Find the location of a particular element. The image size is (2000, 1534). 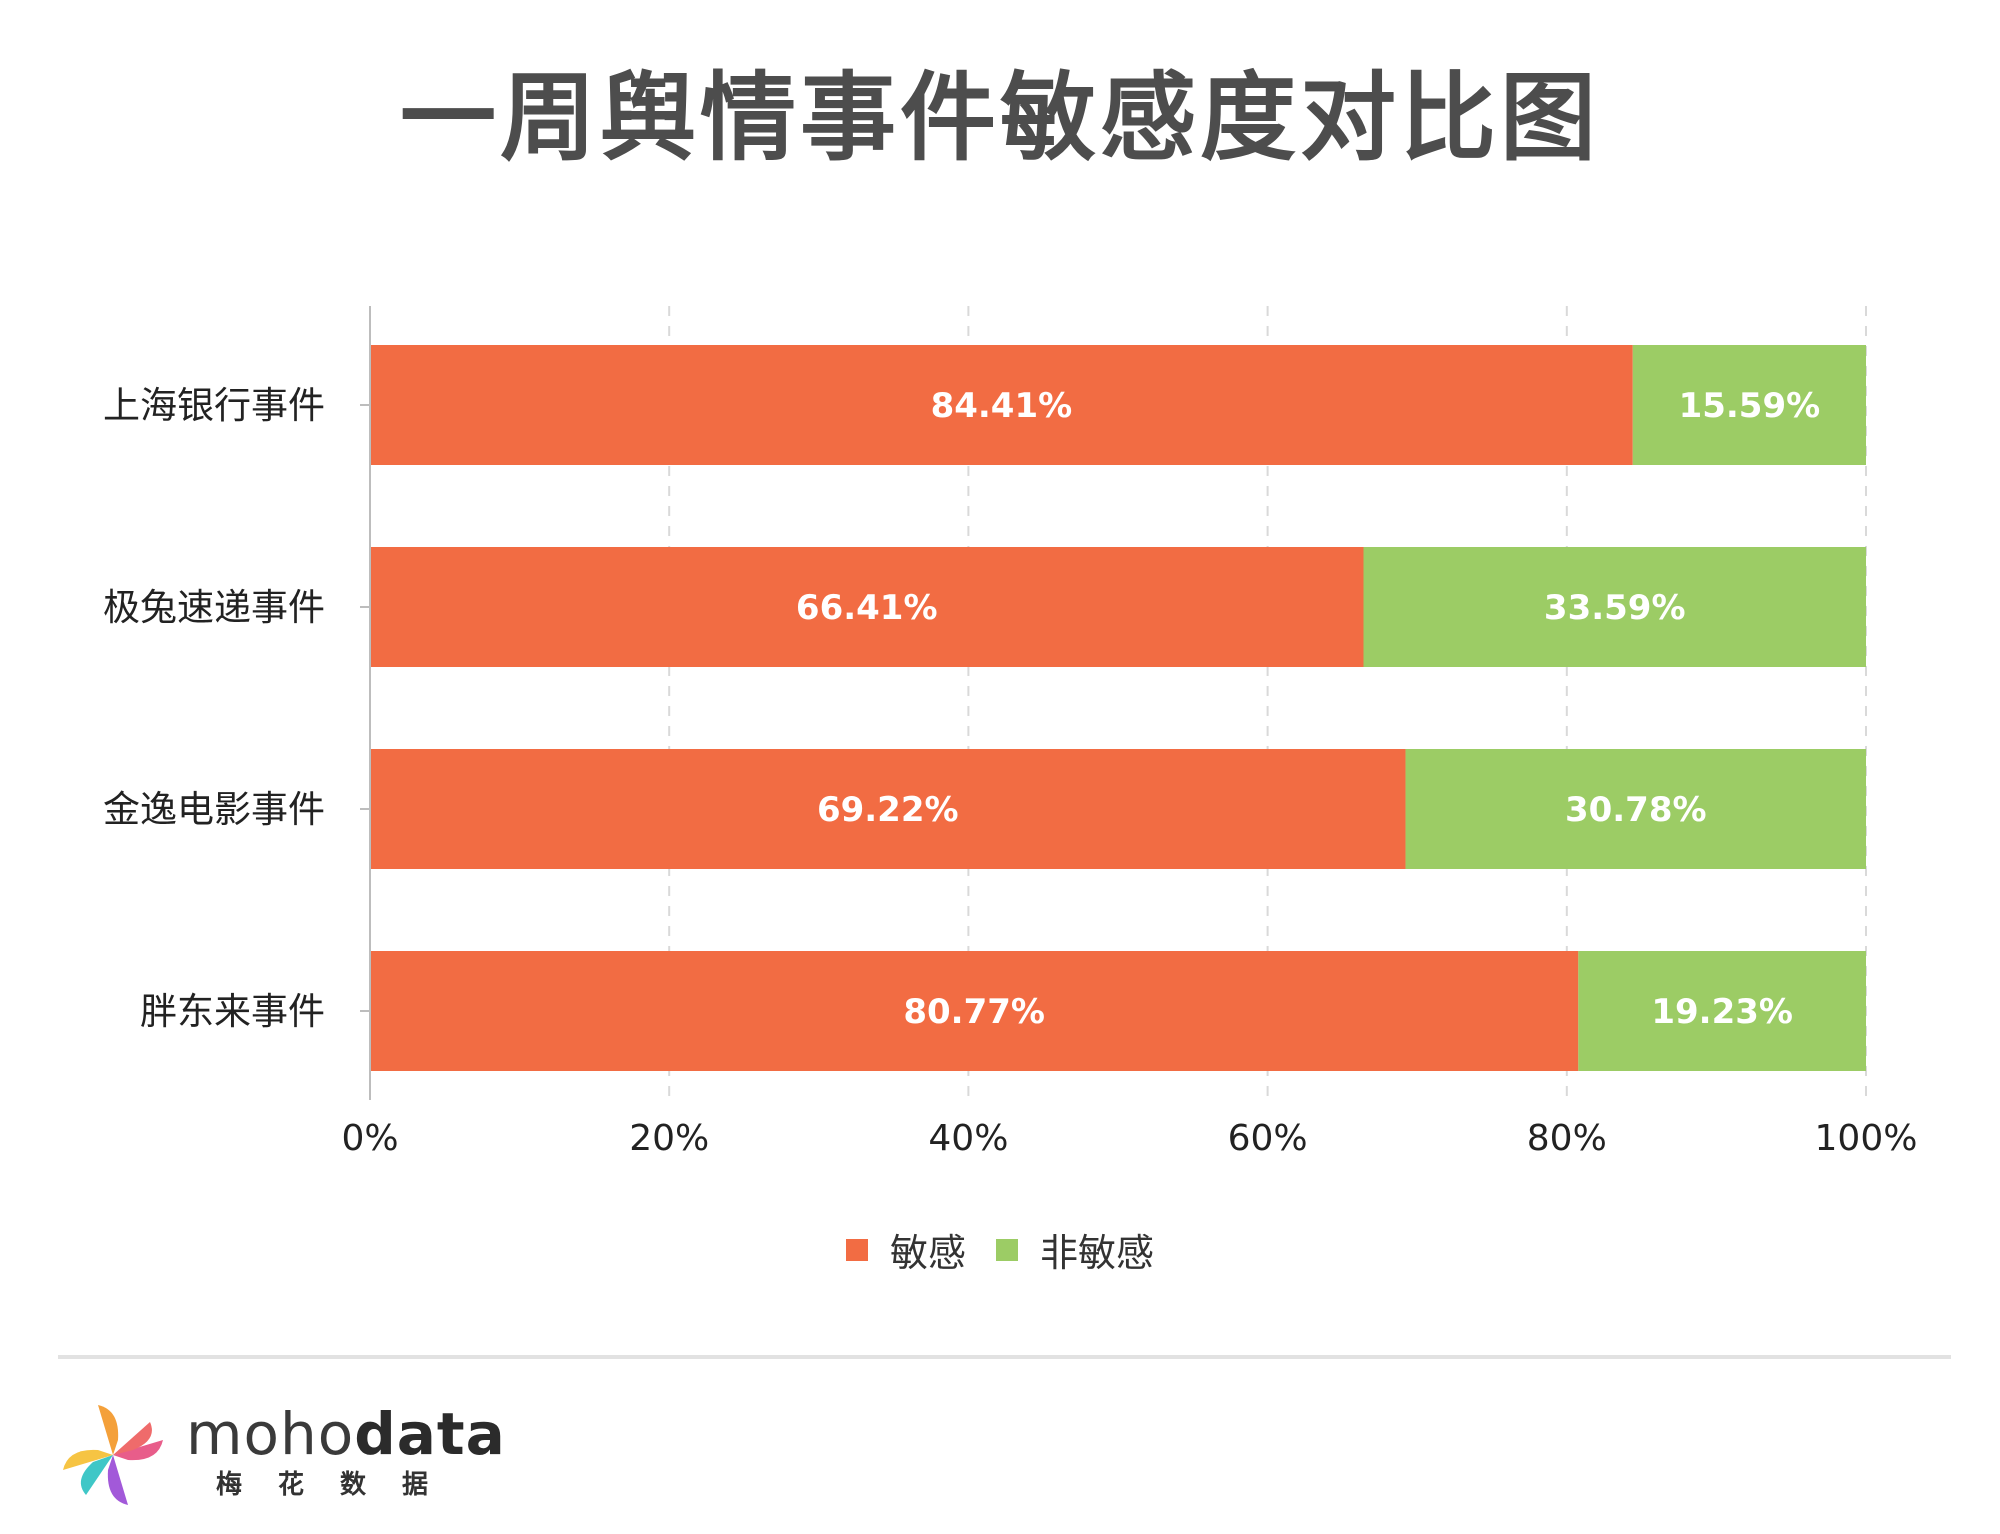

x-tick-label: 40% is located at coordinates (968, 1138).